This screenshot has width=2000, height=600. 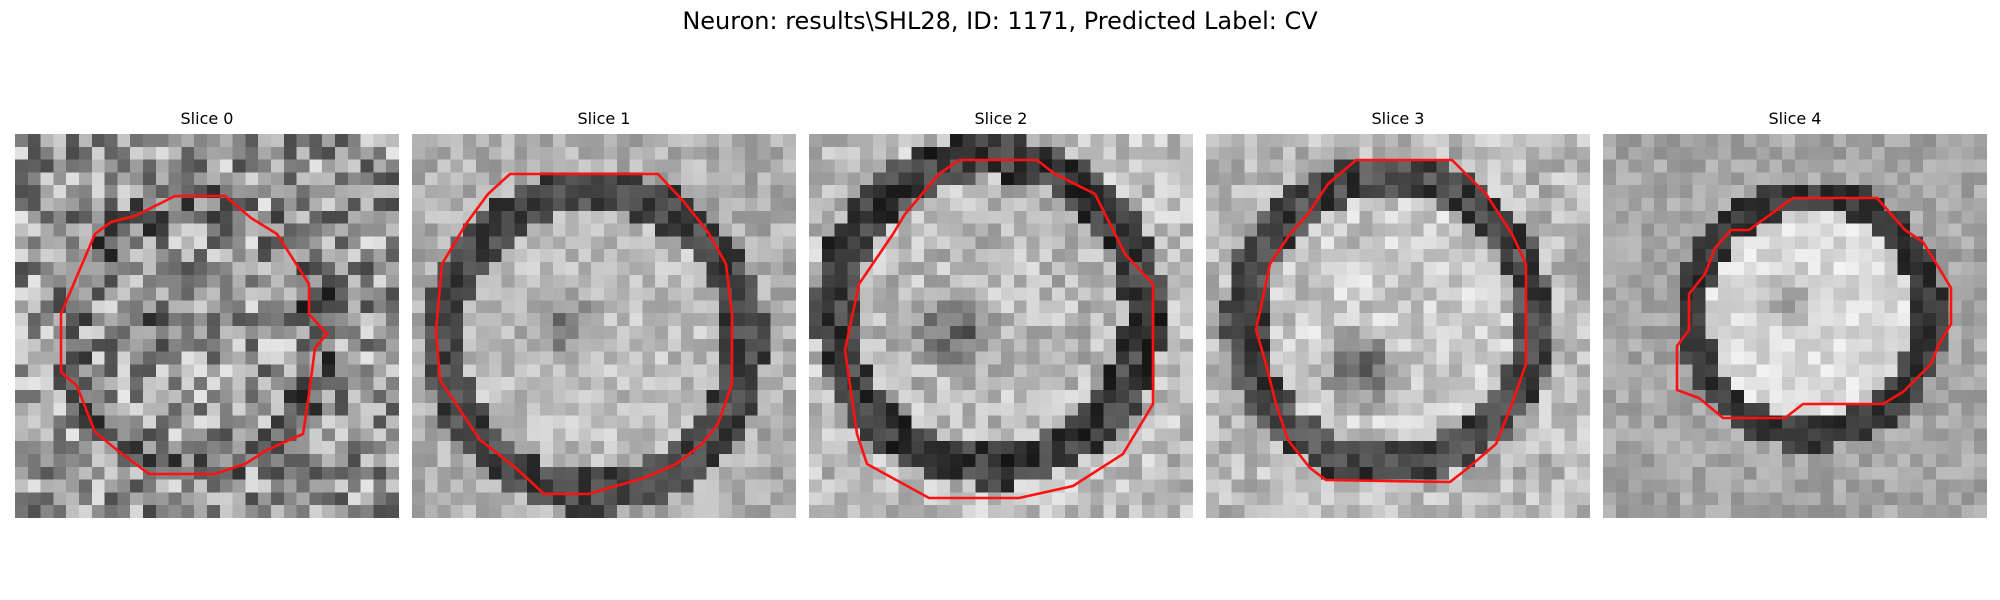 What do you see at coordinates (604, 118) in the screenshot?
I see `slice-title: Slice 1` at bounding box center [604, 118].